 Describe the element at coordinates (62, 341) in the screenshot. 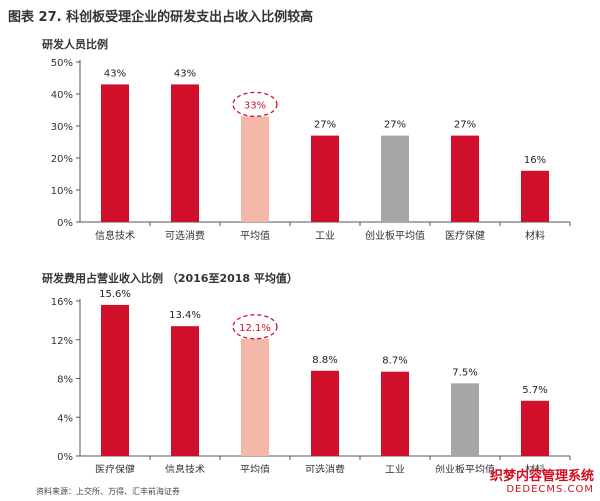

I see `y-tick-label: 12%` at that location.